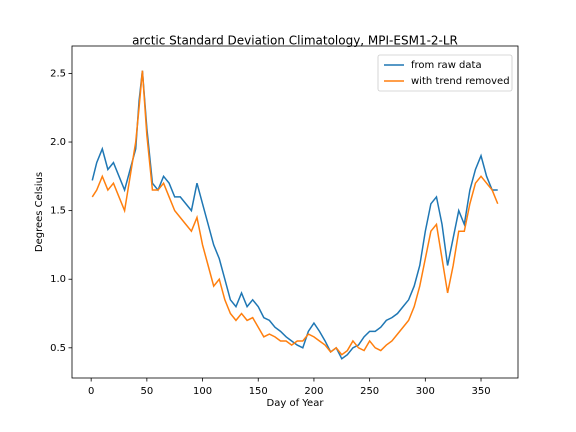  What do you see at coordinates (446, 65) in the screenshot?
I see `legend-label: from raw data` at bounding box center [446, 65].